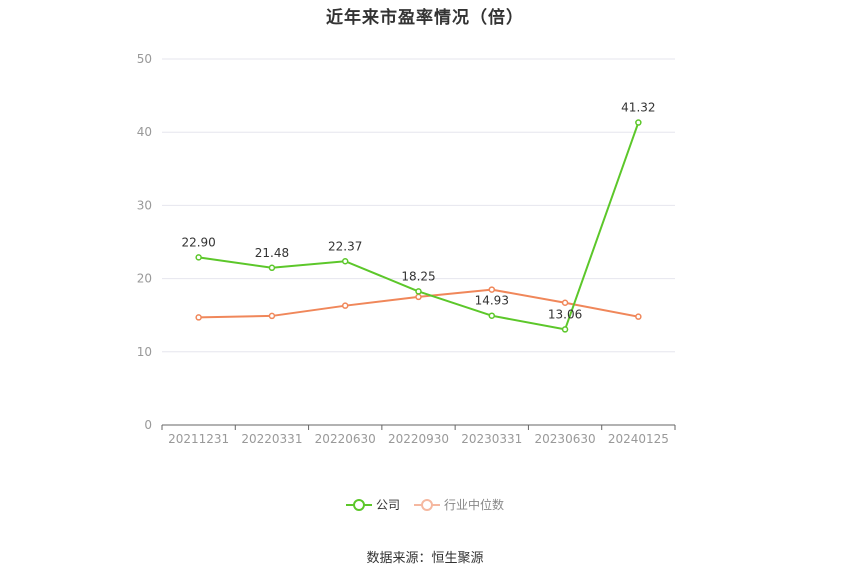 This screenshot has height=574, width=850. What do you see at coordinates (198, 439) in the screenshot?
I see `x-tick-label: 20211231` at bounding box center [198, 439].